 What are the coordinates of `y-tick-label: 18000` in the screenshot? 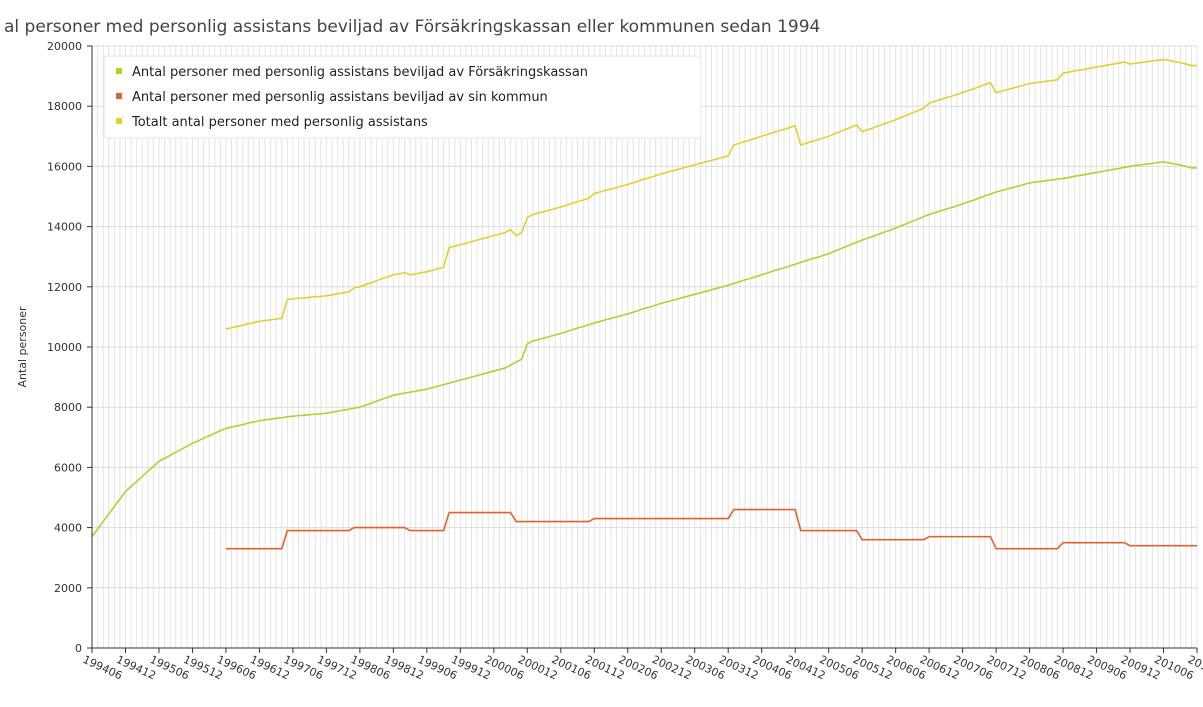 It's located at (64, 106).